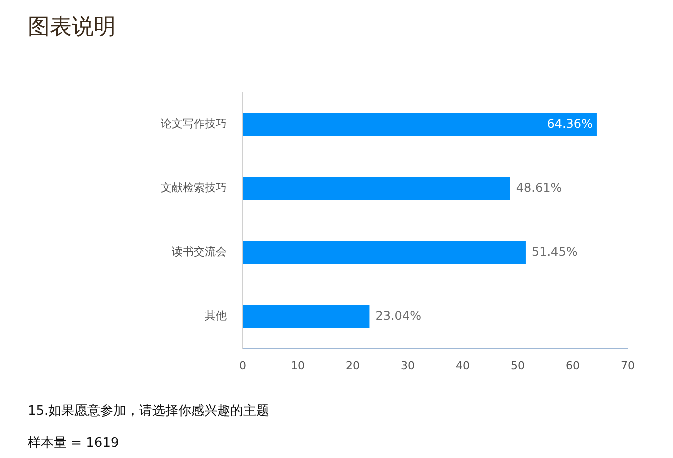  I want to click on data-label: 23.04%, so click(399, 315).